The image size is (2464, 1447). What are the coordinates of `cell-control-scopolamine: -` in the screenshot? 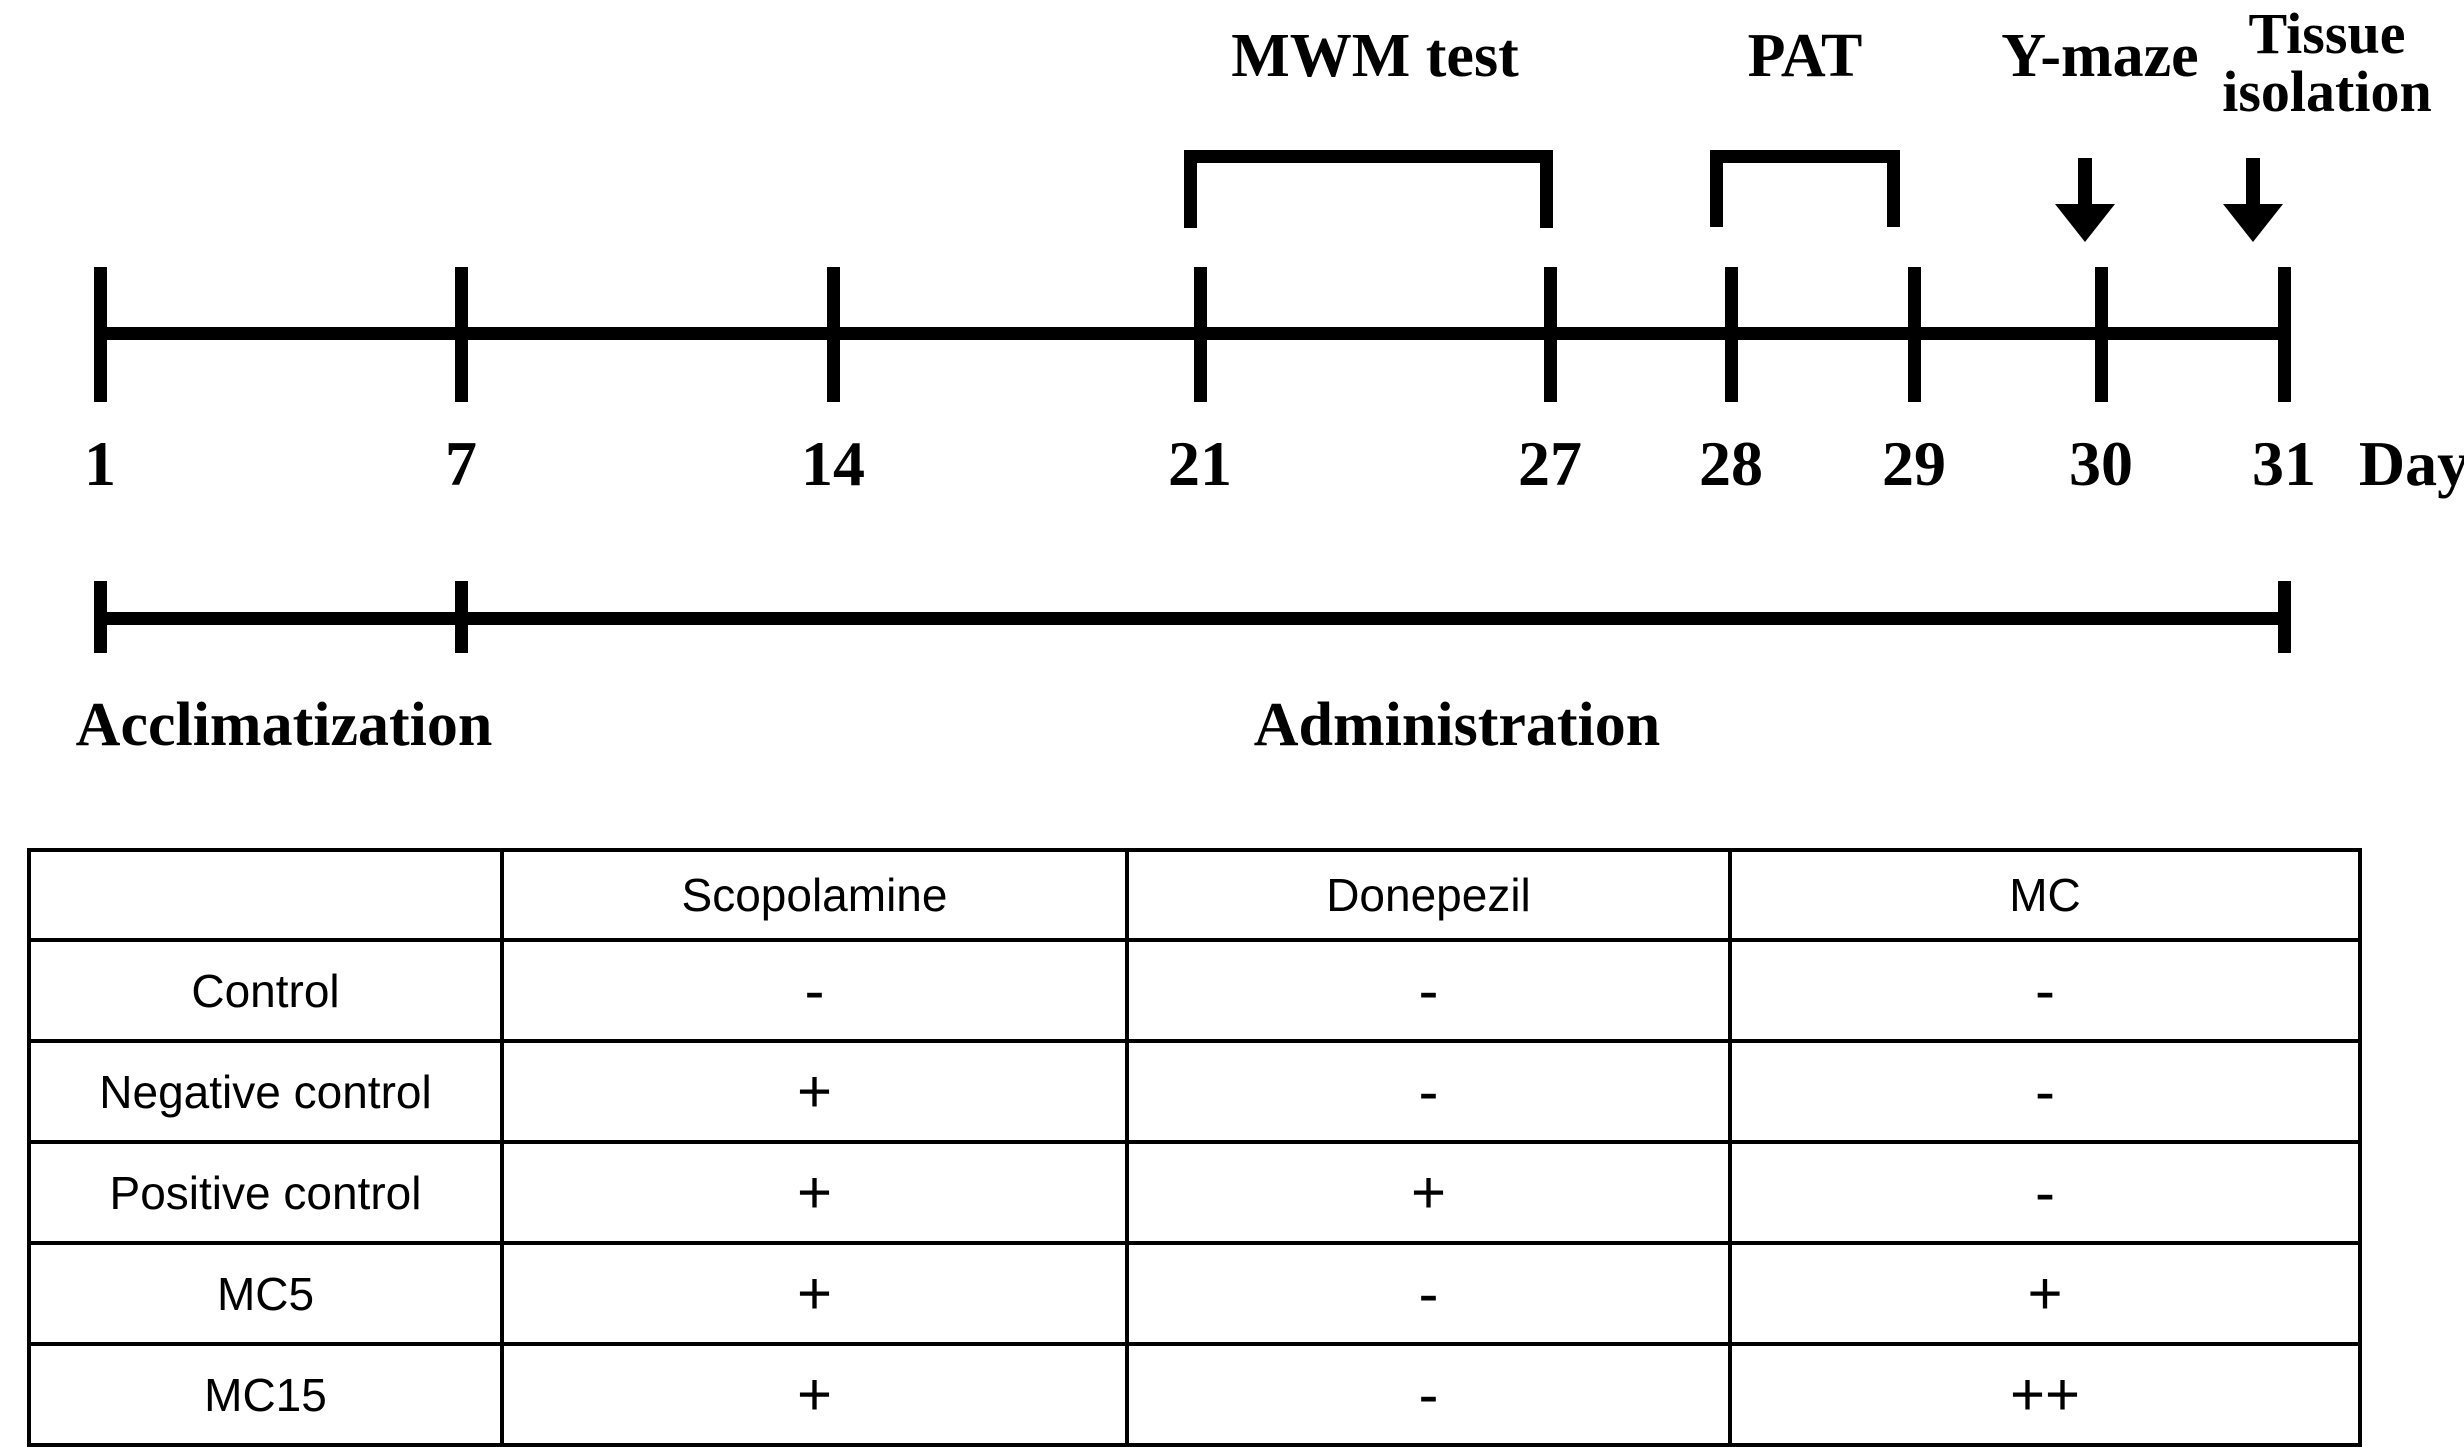 It's located at (814, 990).